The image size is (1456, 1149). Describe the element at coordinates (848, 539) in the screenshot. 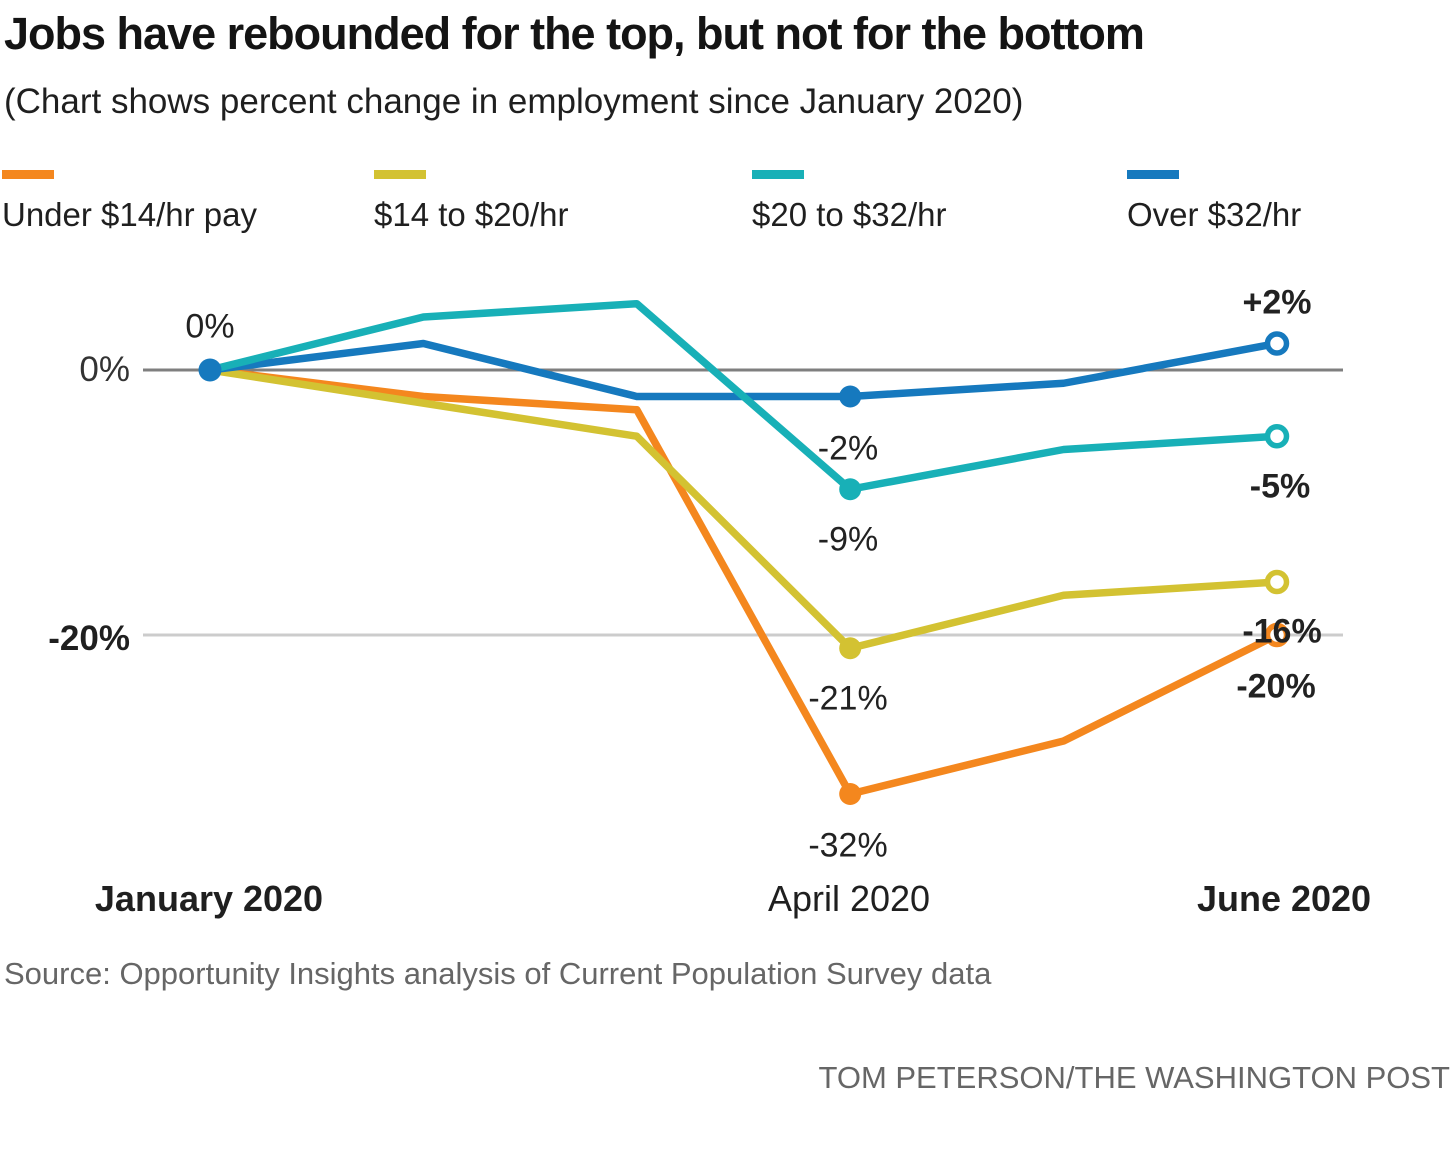

I see `point-label-april-20-to-32: -9%` at that location.